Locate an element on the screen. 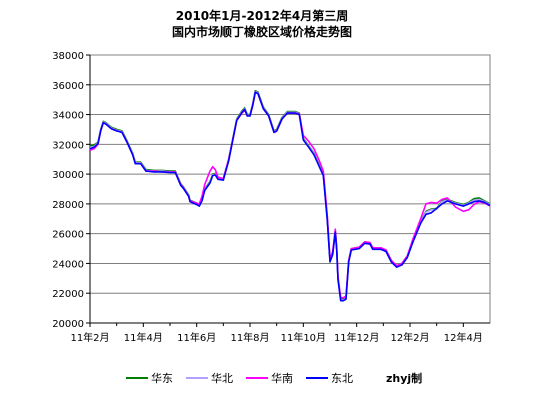  y-tick-label: 36000 is located at coordinates (68, 86).